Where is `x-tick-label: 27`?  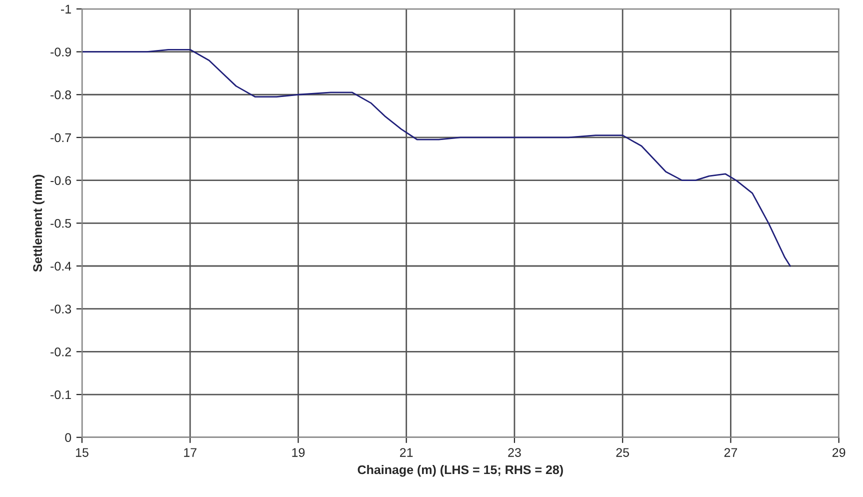
x-tick-label: 27 is located at coordinates (731, 452).